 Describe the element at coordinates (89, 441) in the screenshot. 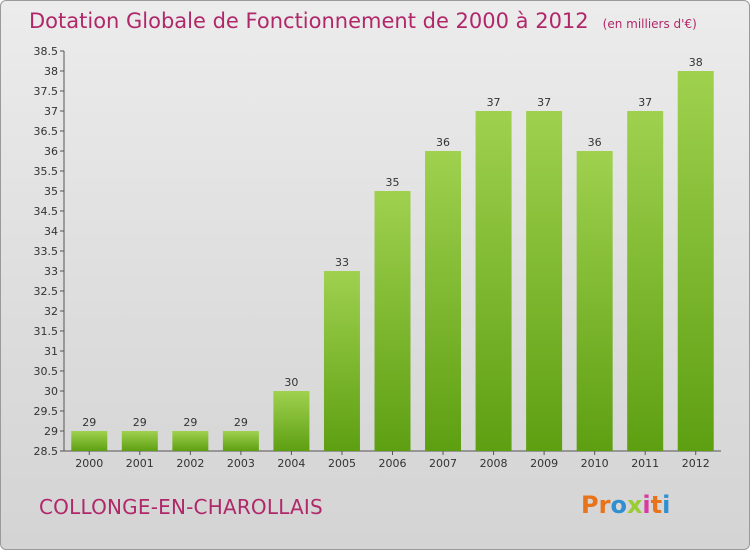

I see `bar-2000` at that location.